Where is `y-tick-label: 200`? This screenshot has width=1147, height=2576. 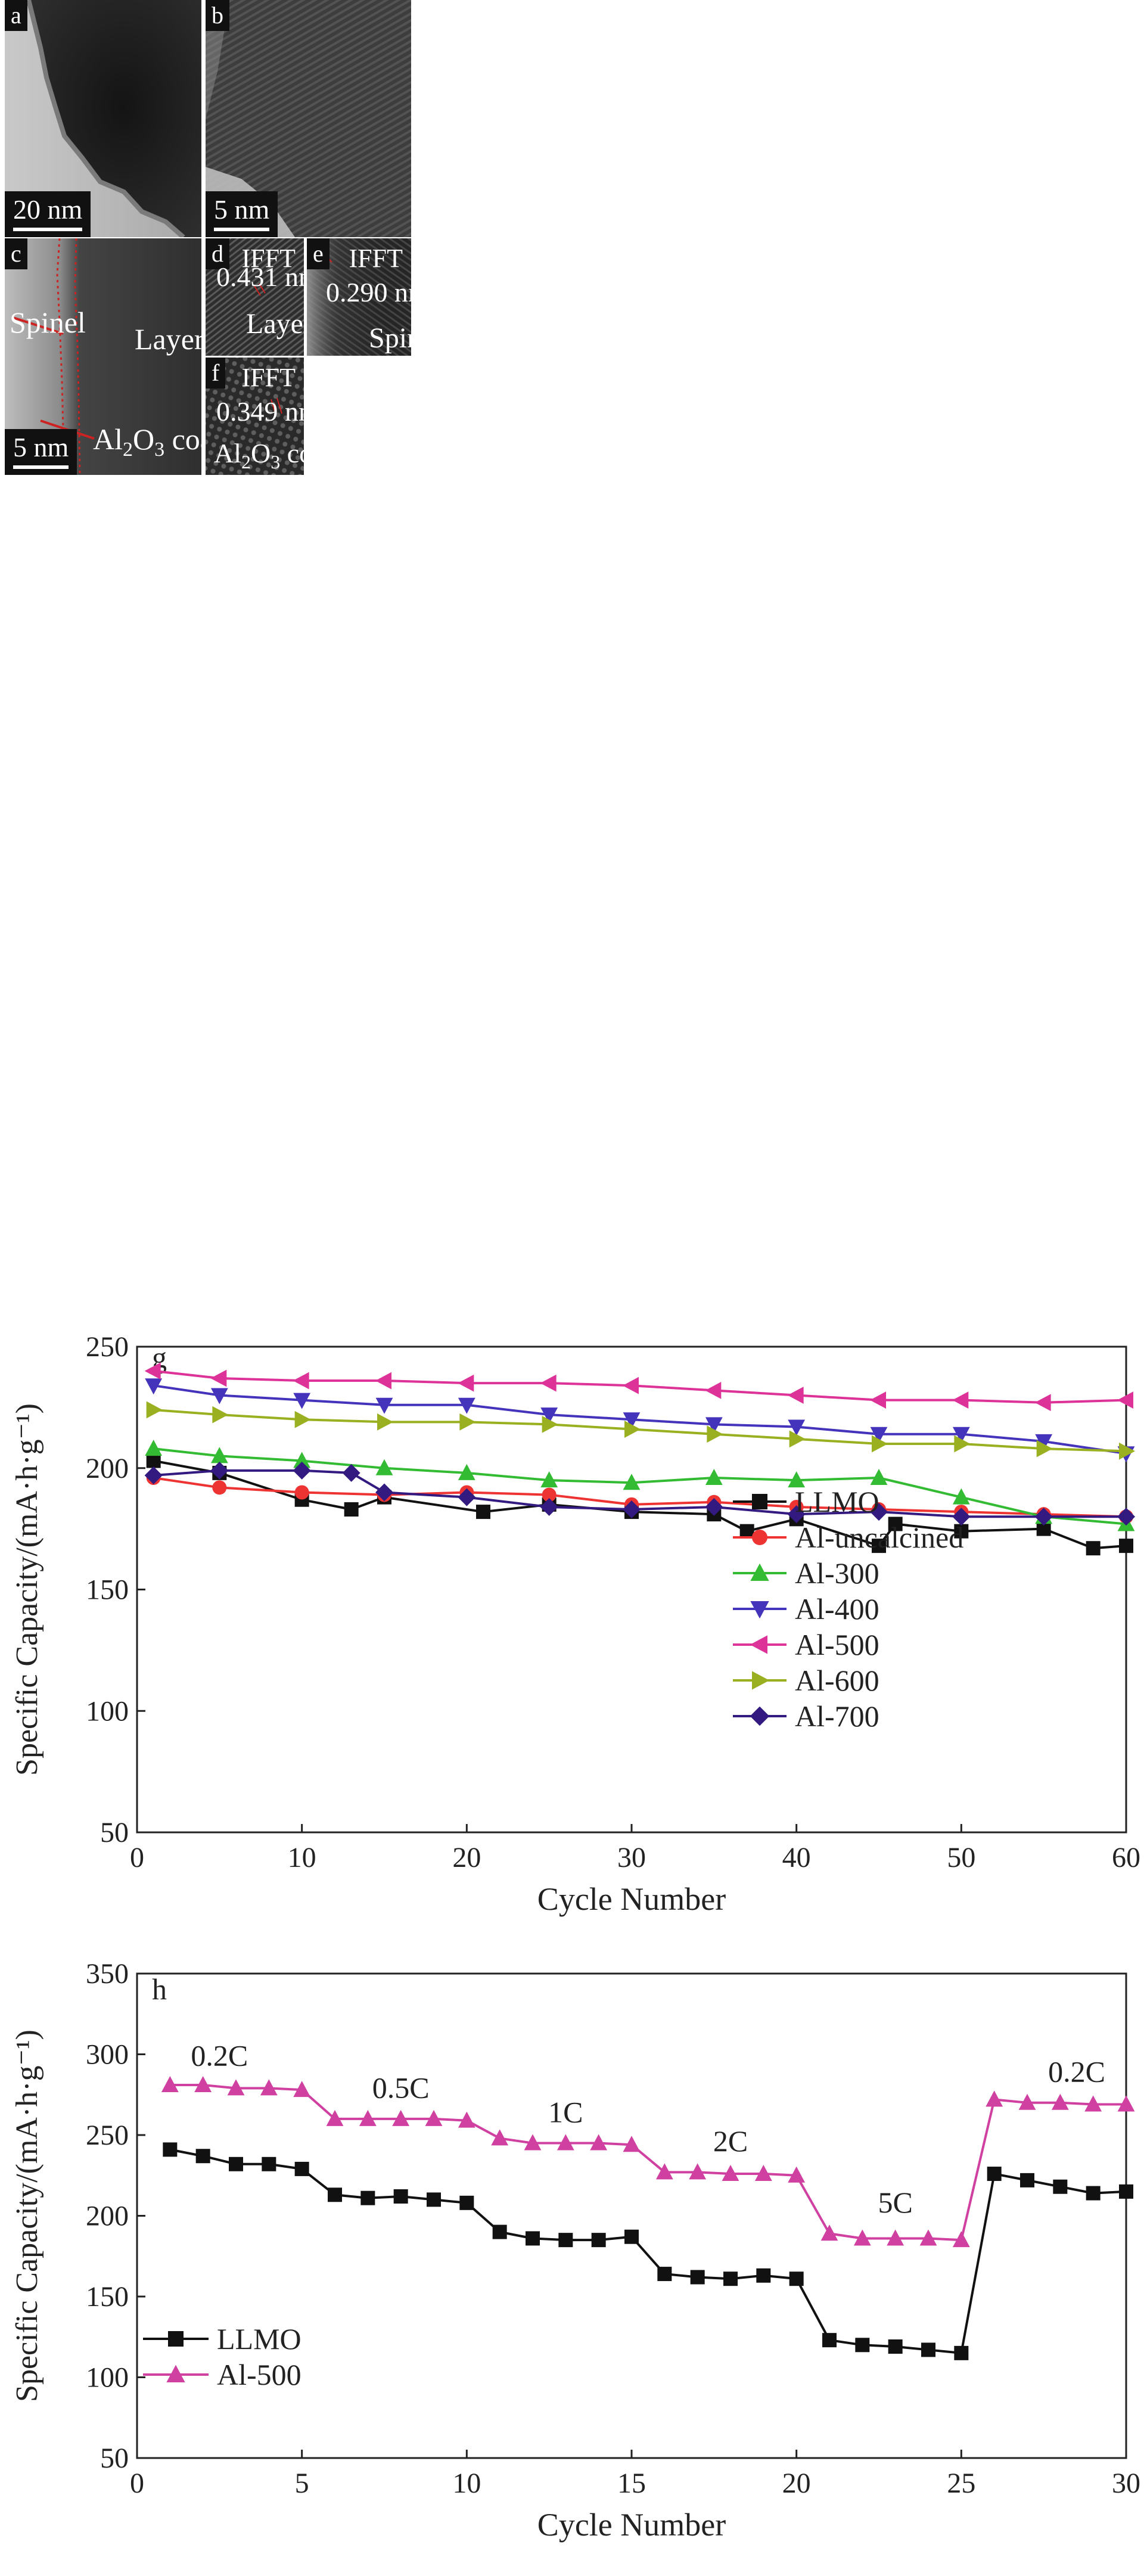
y-tick-label: 200 is located at coordinates (107, 1468).